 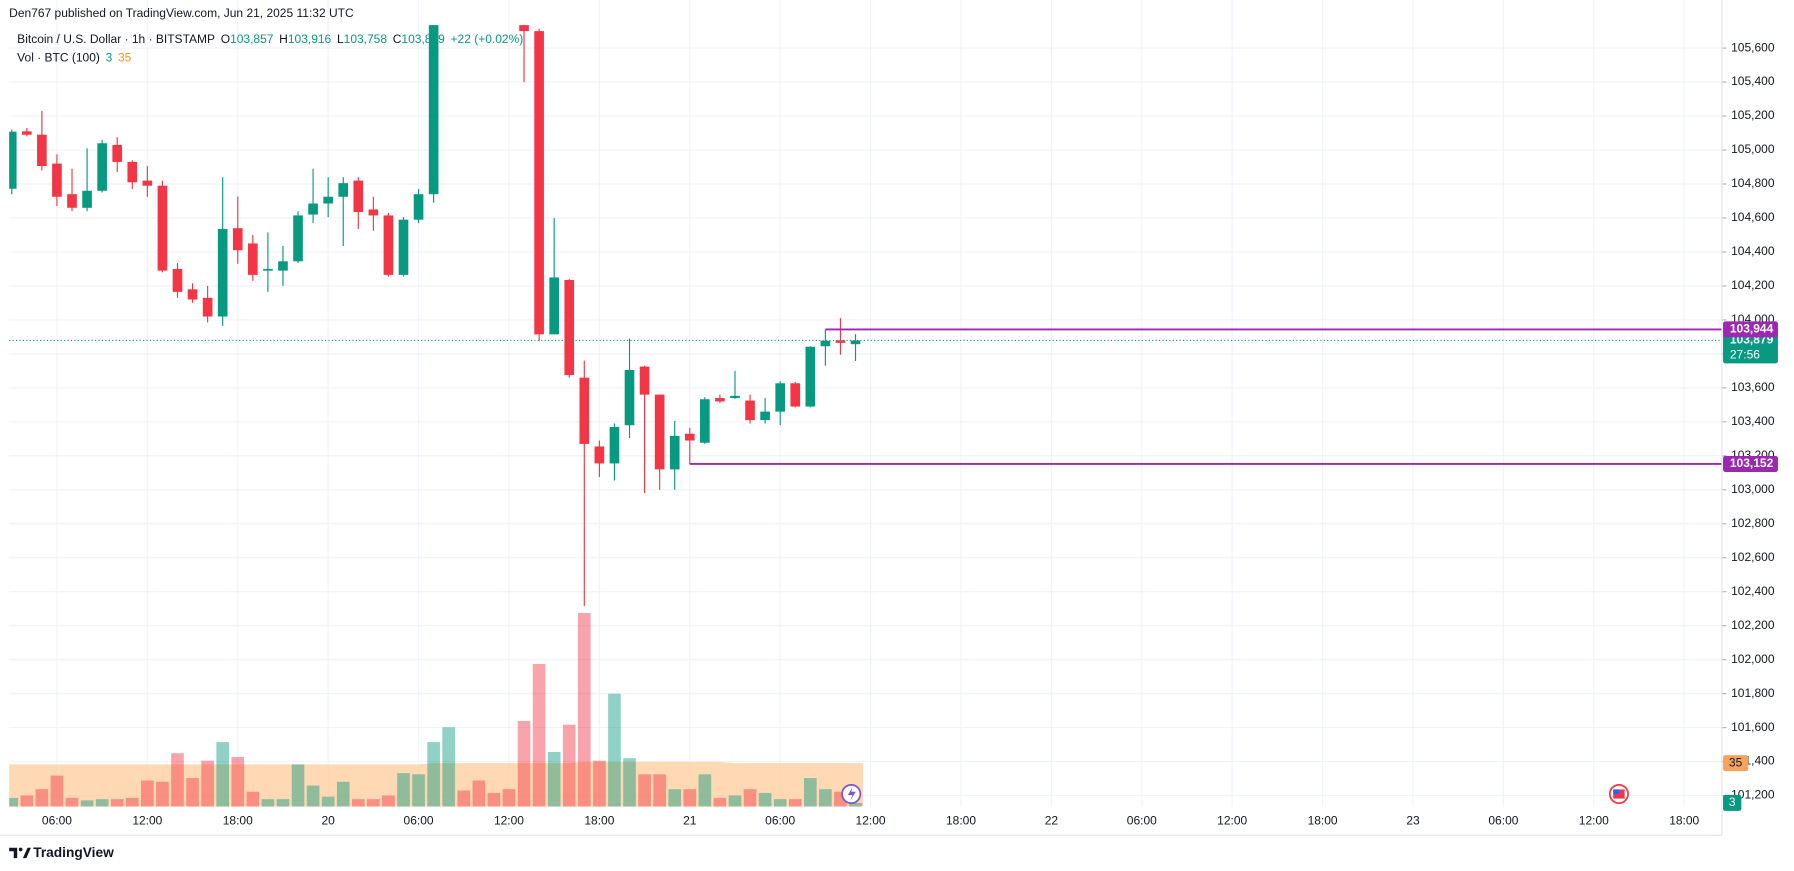 What do you see at coordinates (328, 821) in the screenshot?
I see `x-tick-label: 20` at bounding box center [328, 821].